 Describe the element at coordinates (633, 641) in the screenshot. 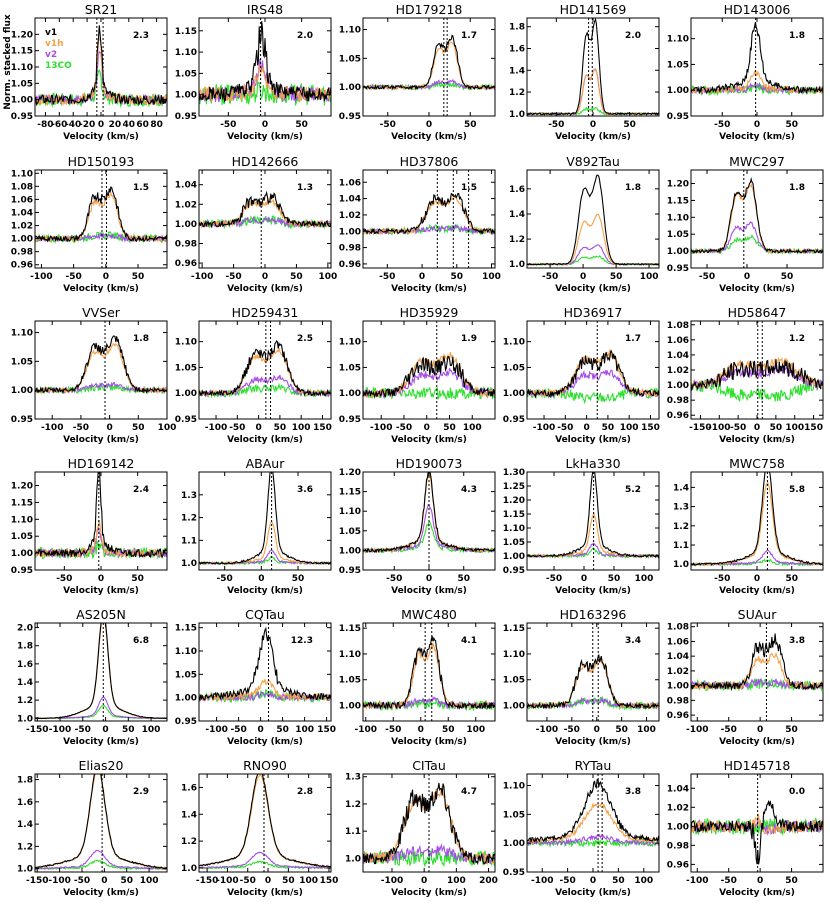

I see `ratio-label: 3.4` at that location.